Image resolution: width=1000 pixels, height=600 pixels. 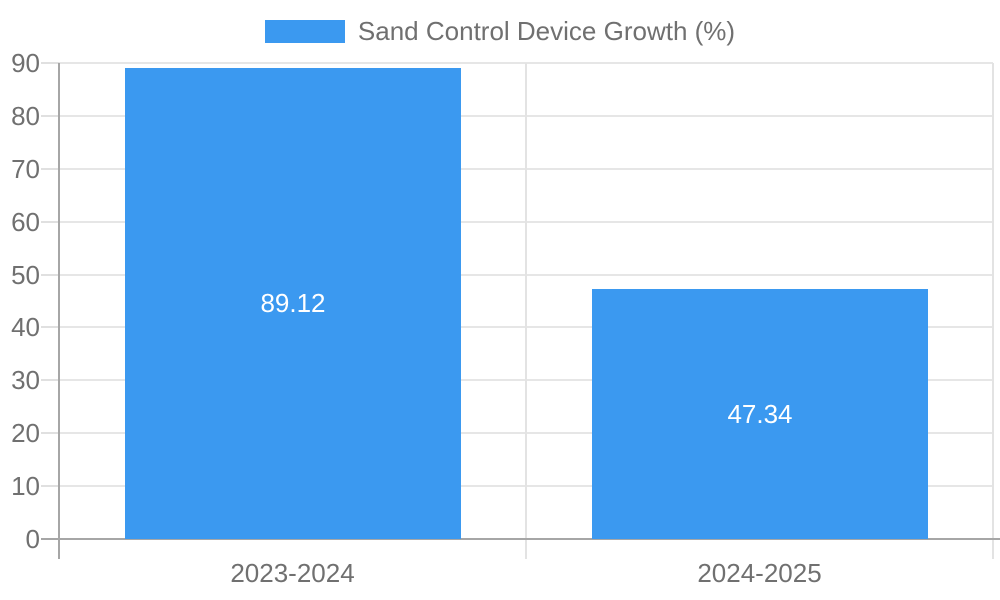 What do you see at coordinates (25, 486) in the screenshot?
I see `y-axis-tick-label: 10` at bounding box center [25, 486].